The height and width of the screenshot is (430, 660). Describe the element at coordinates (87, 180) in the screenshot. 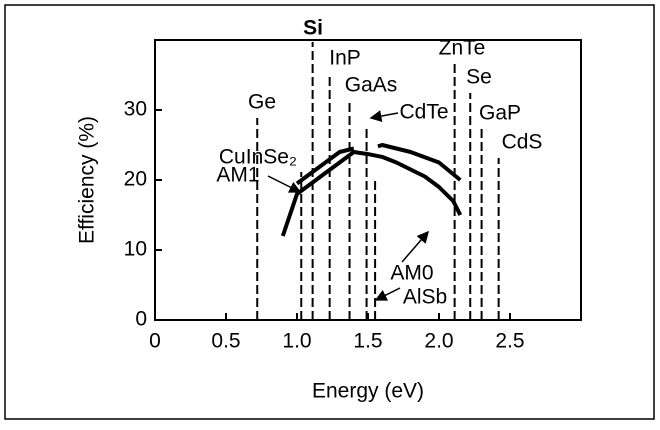

I see `y-axis-label: Efficiency (%)` at that location.